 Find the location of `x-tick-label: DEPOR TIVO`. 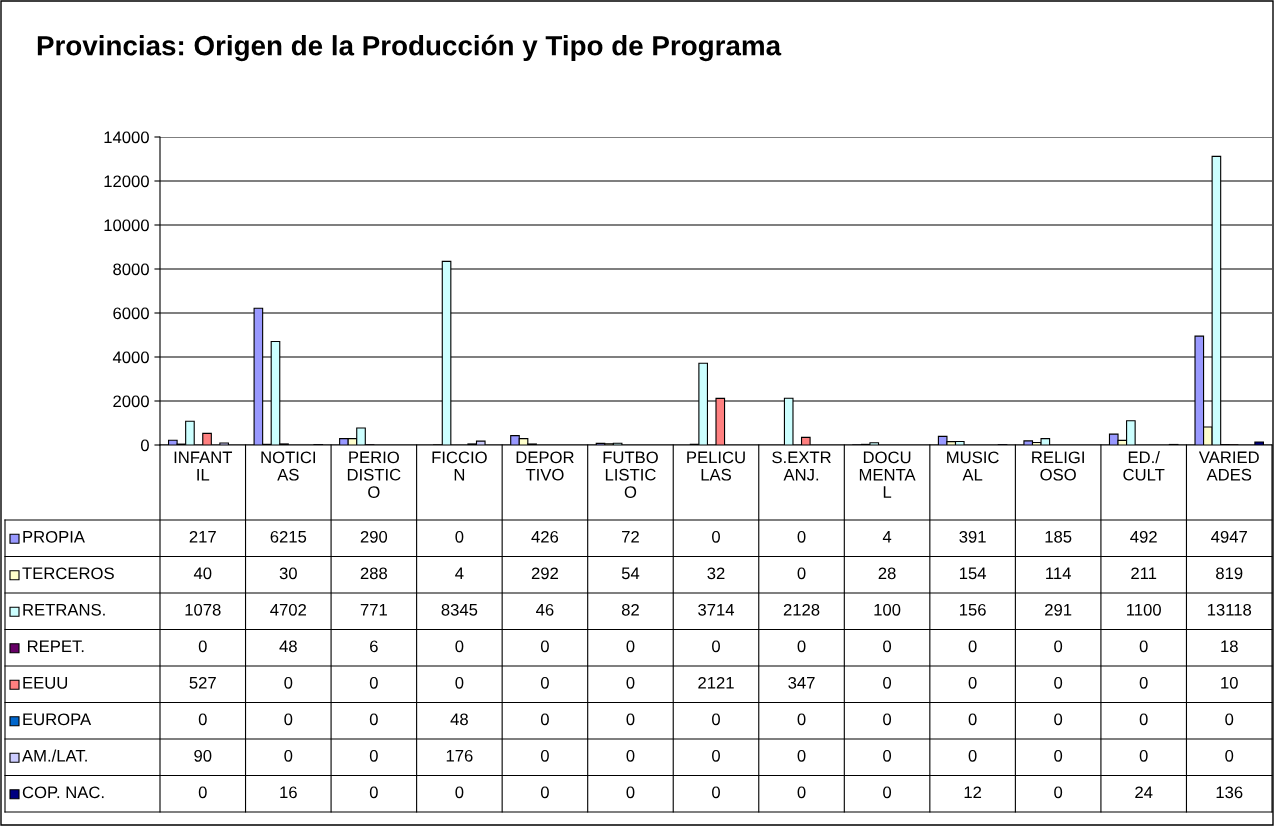

x-tick-label: DEPOR TIVO is located at coordinates (545, 466).